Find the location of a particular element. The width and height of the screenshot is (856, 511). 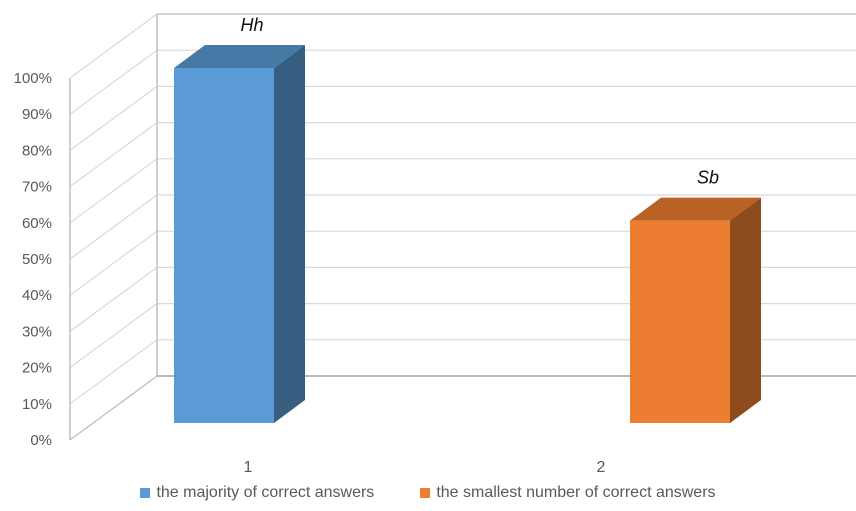

y-tick-label: 20% is located at coordinates (37, 368).